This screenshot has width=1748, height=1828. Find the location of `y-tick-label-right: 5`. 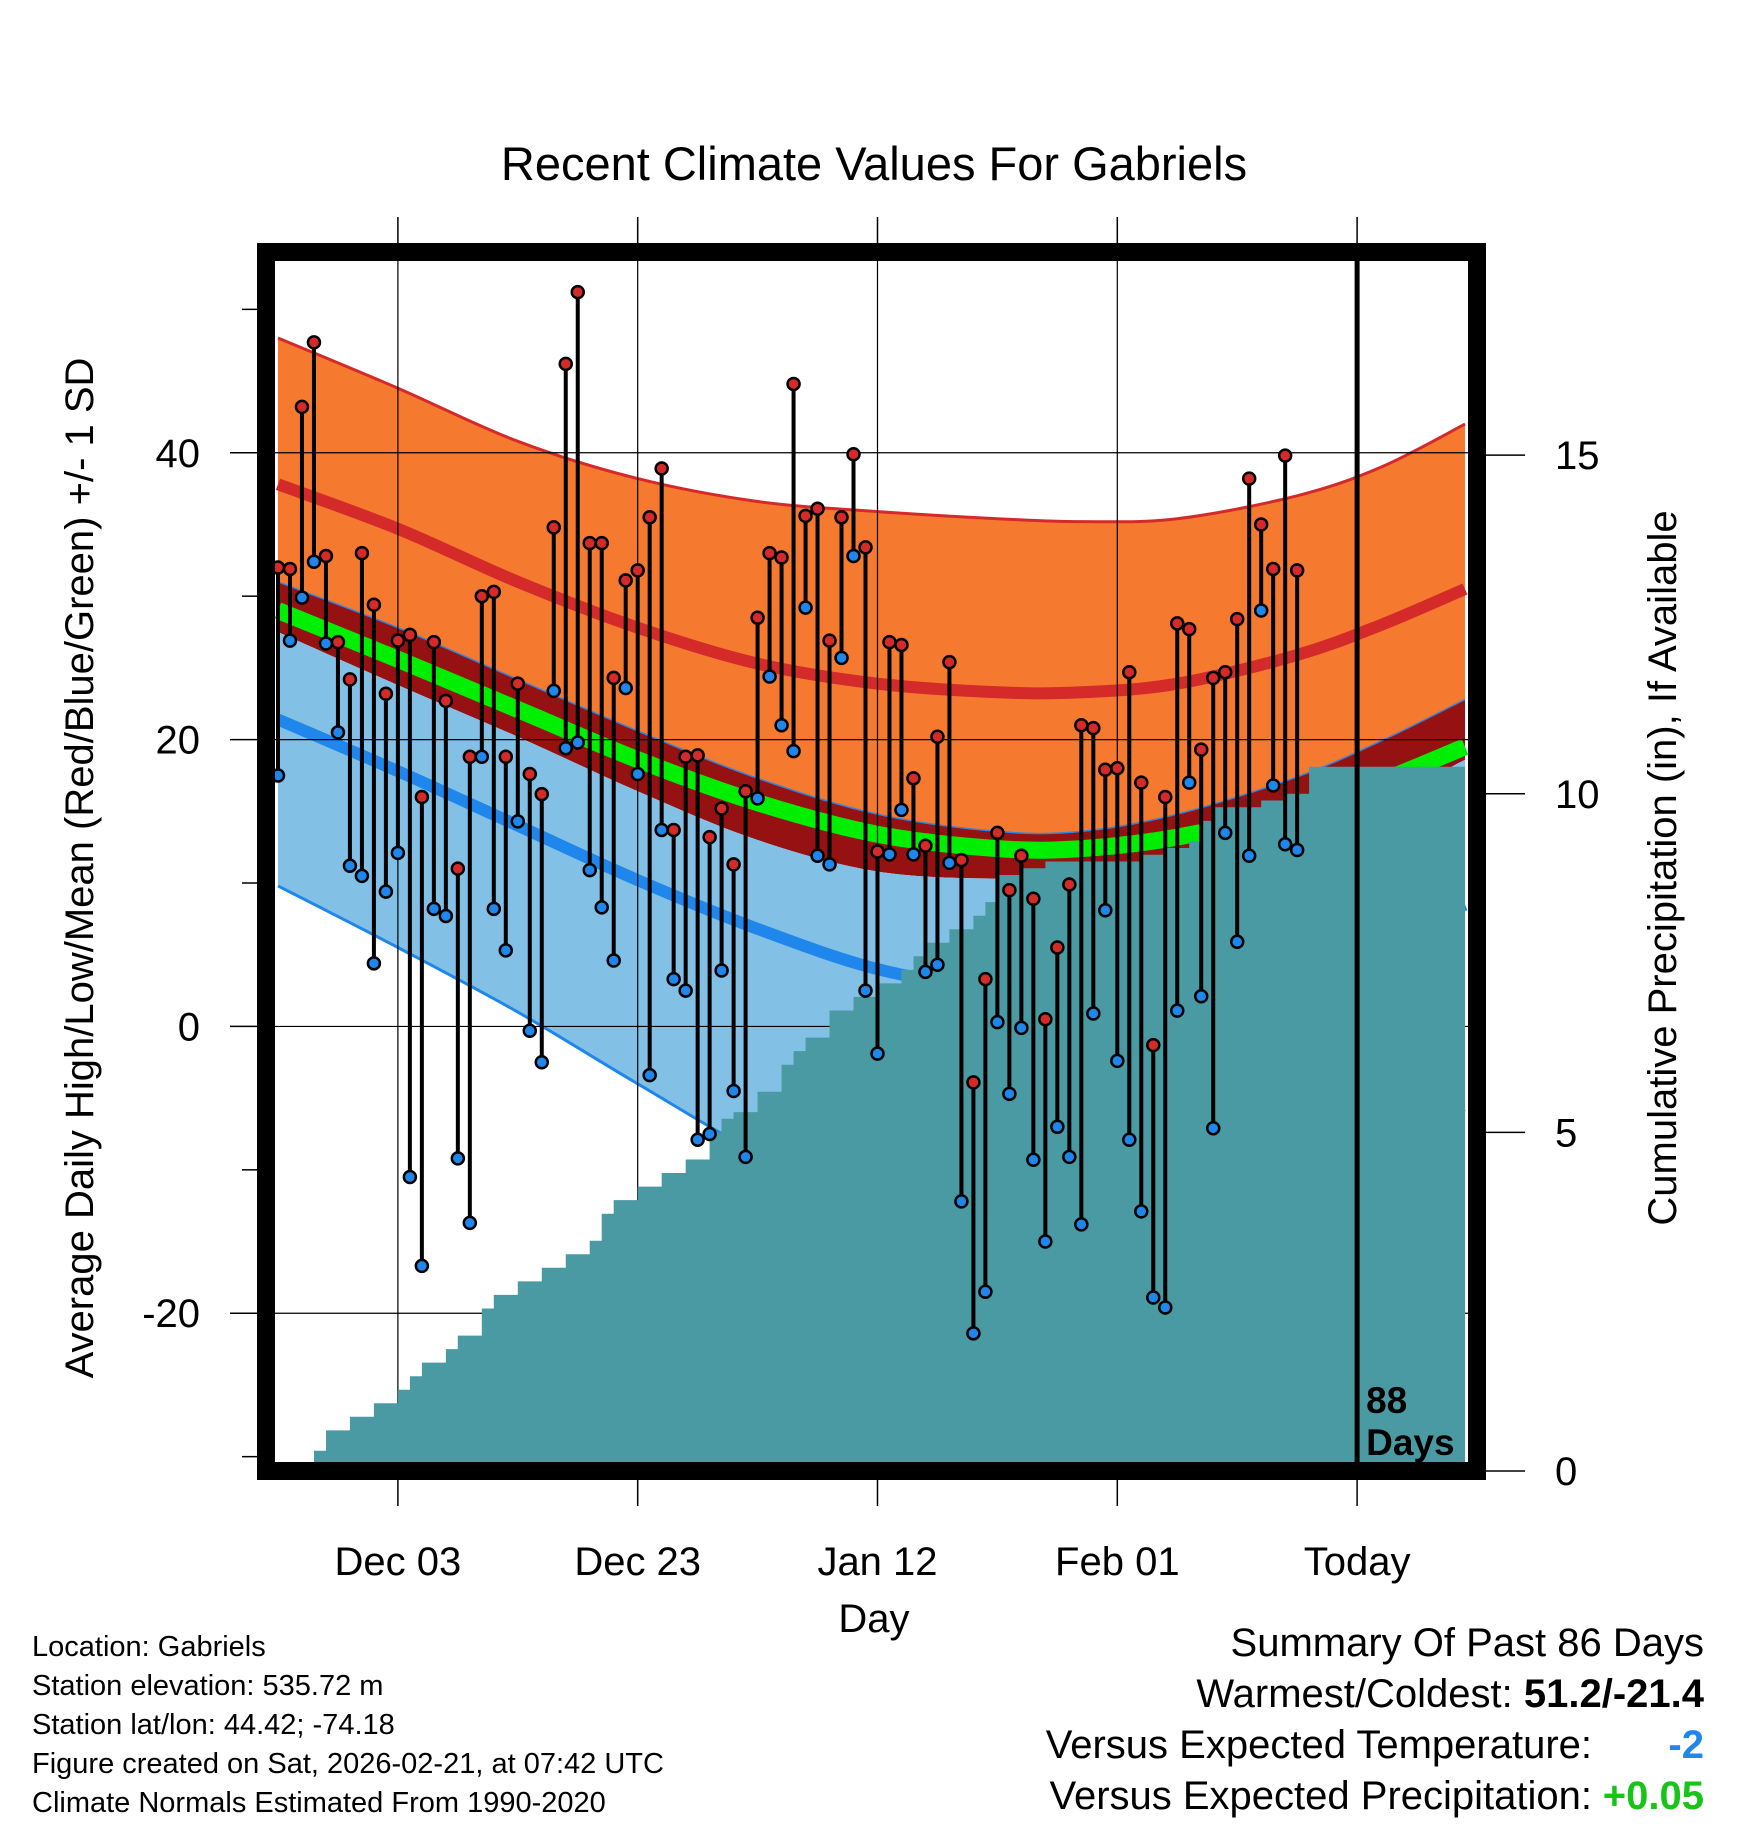

y-tick-label-right: 5 is located at coordinates (1566, 1133).